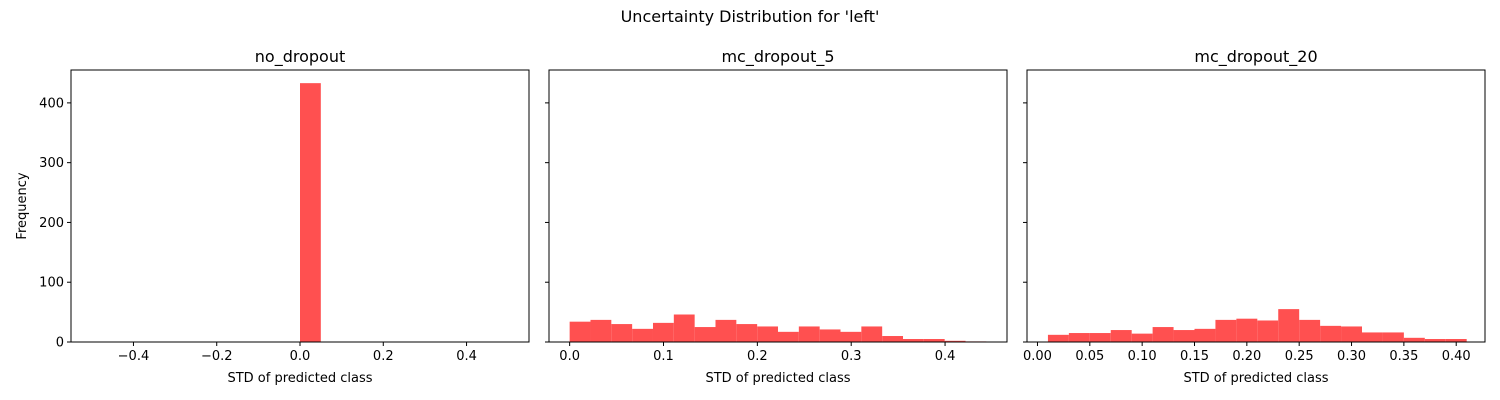 This screenshot has height=400, width=1500. I want to click on x-tick-label: 0.25, so click(1299, 356).